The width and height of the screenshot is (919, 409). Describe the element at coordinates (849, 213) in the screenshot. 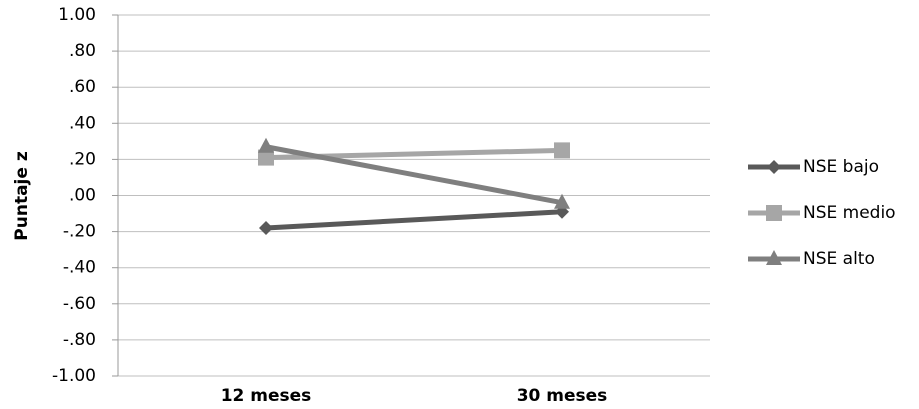

I see `legend-label: NSE medio` at that location.